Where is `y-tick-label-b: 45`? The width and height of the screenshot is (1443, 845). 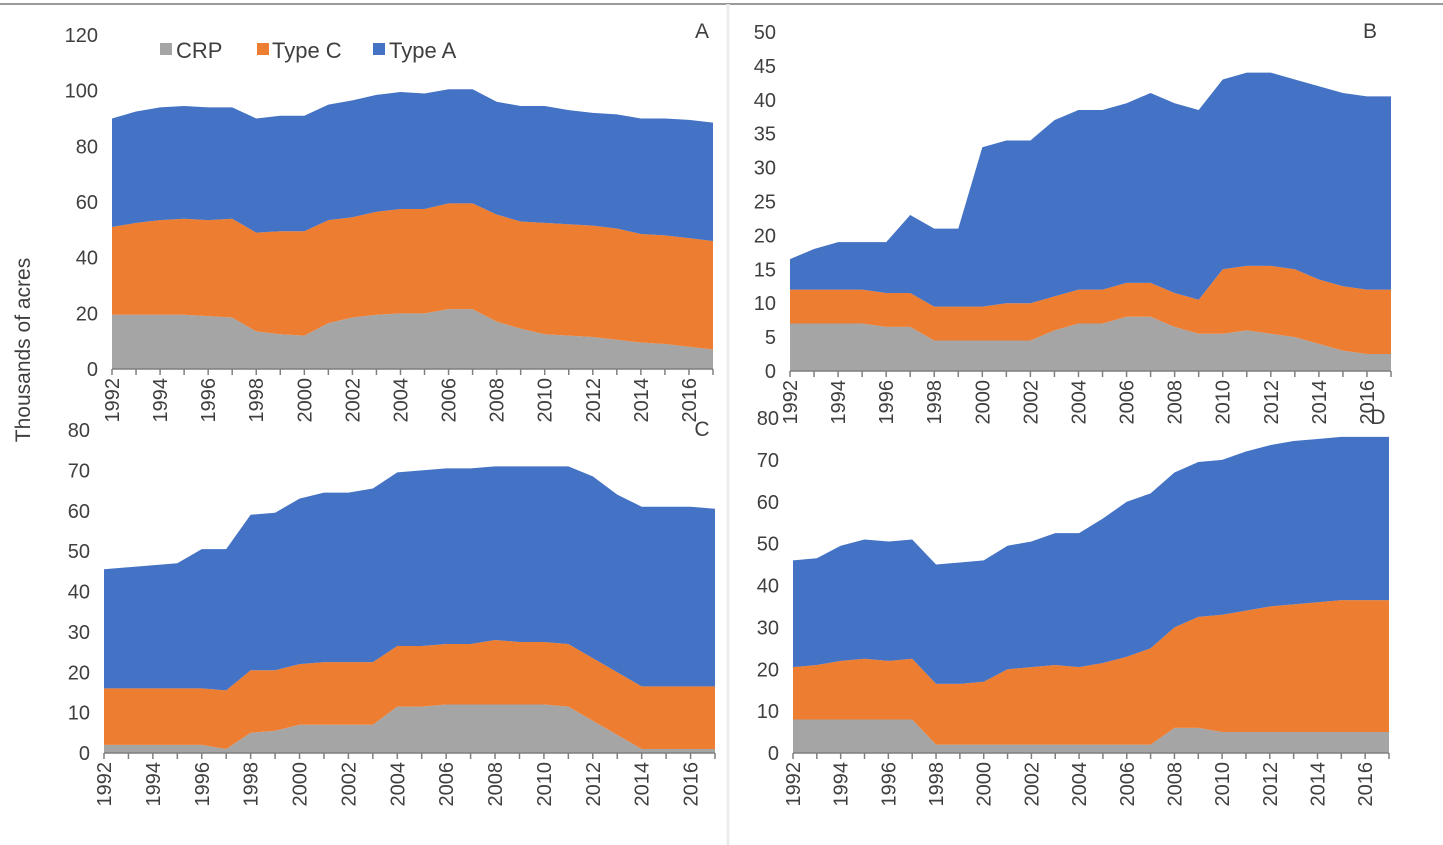 y-tick-label-b: 45 is located at coordinates (765, 67).